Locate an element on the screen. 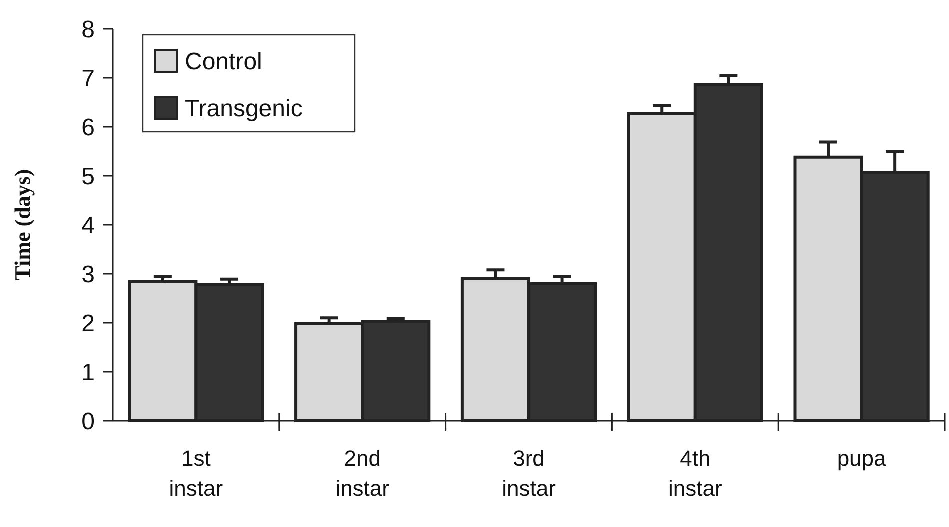  y-tick-label: 1 is located at coordinates (88, 373).